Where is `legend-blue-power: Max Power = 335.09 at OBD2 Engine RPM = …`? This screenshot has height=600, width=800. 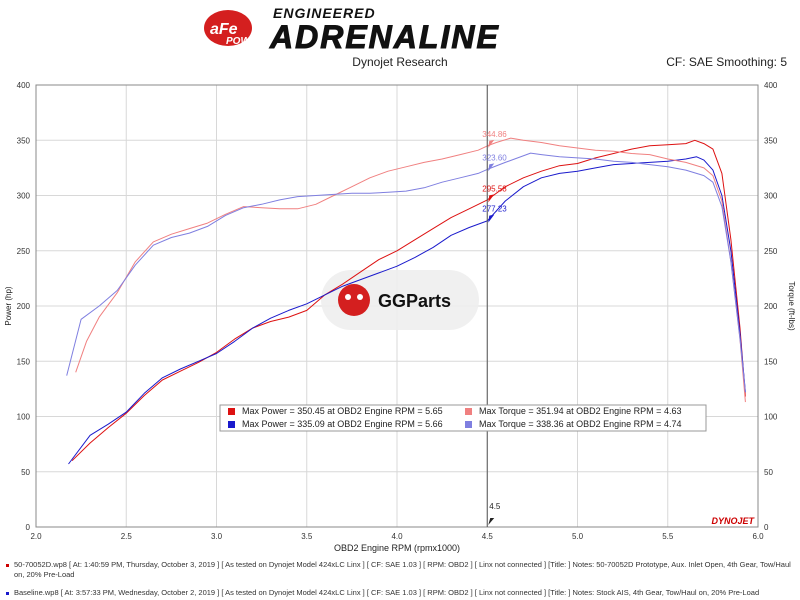 legend-blue-power: Max Power = 335.09 at OBD2 Engine RPM = … is located at coordinates (342, 424).